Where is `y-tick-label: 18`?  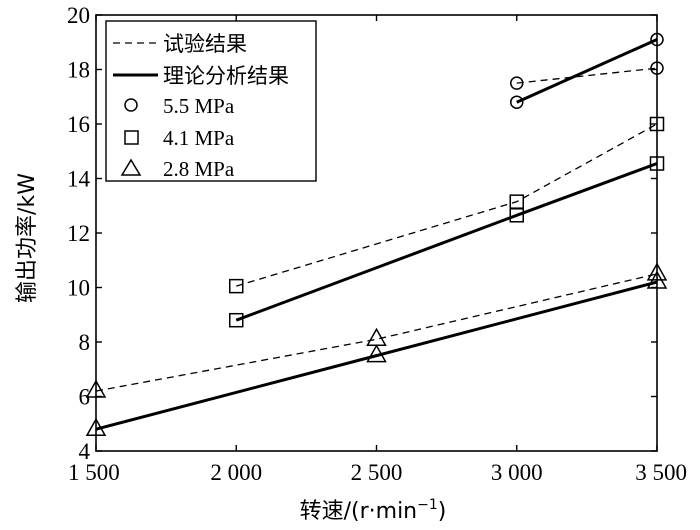
y-tick-label: 18 is located at coordinates (78, 70).